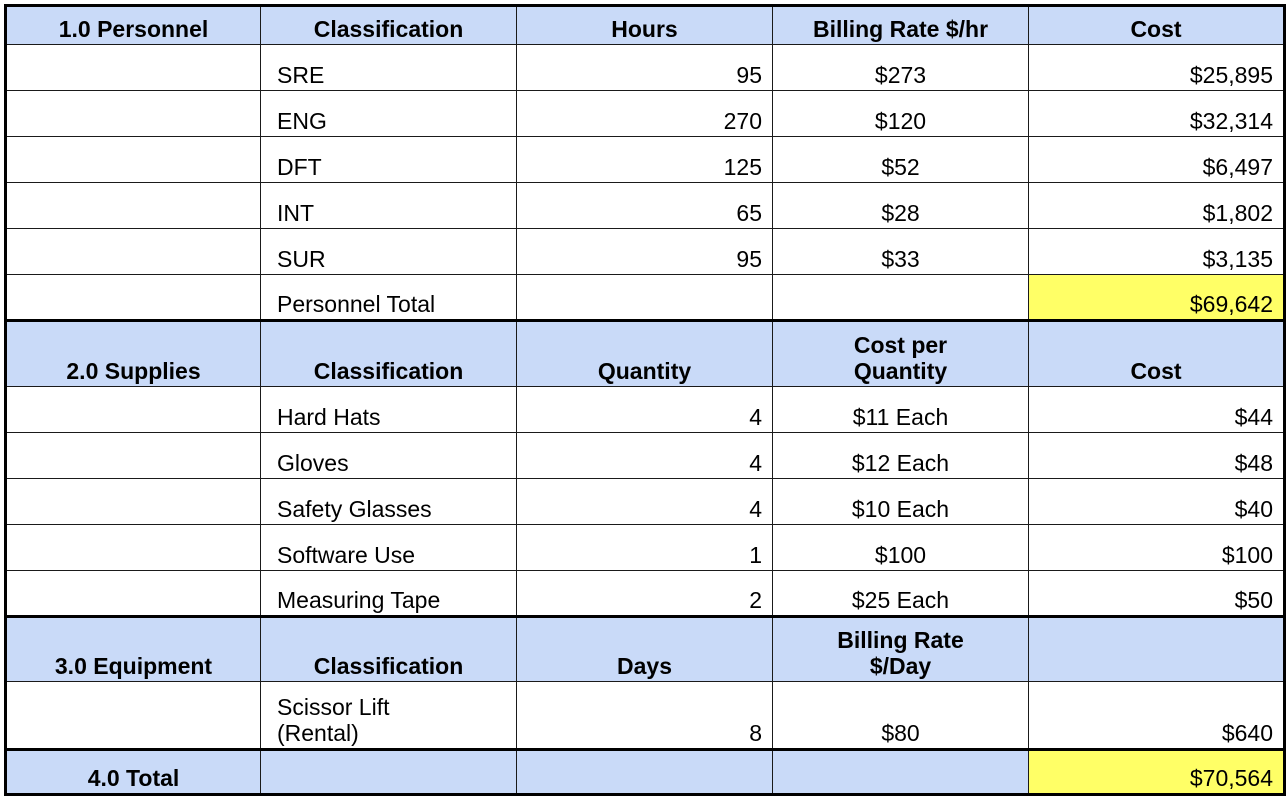 Image resolution: width=1288 pixels, height=800 pixels. Describe the element at coordinates (1156, 455) in the screenshot. I see `supplies-cost: $48` at that location.